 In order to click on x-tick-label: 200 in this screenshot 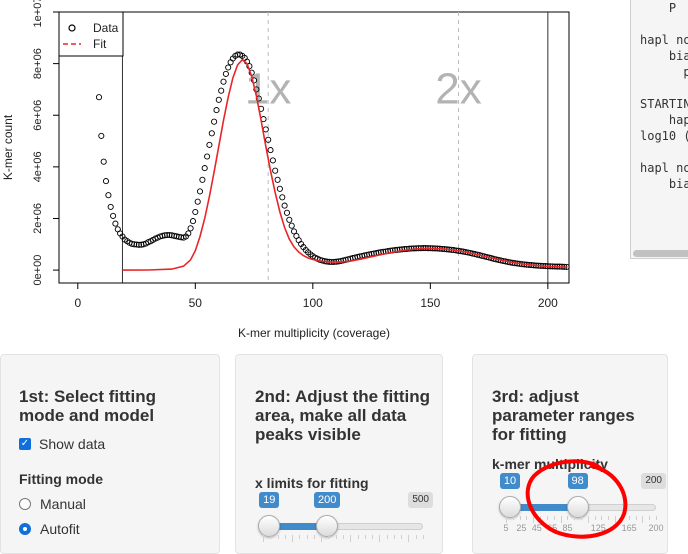, I will do `click(548, 303)`.